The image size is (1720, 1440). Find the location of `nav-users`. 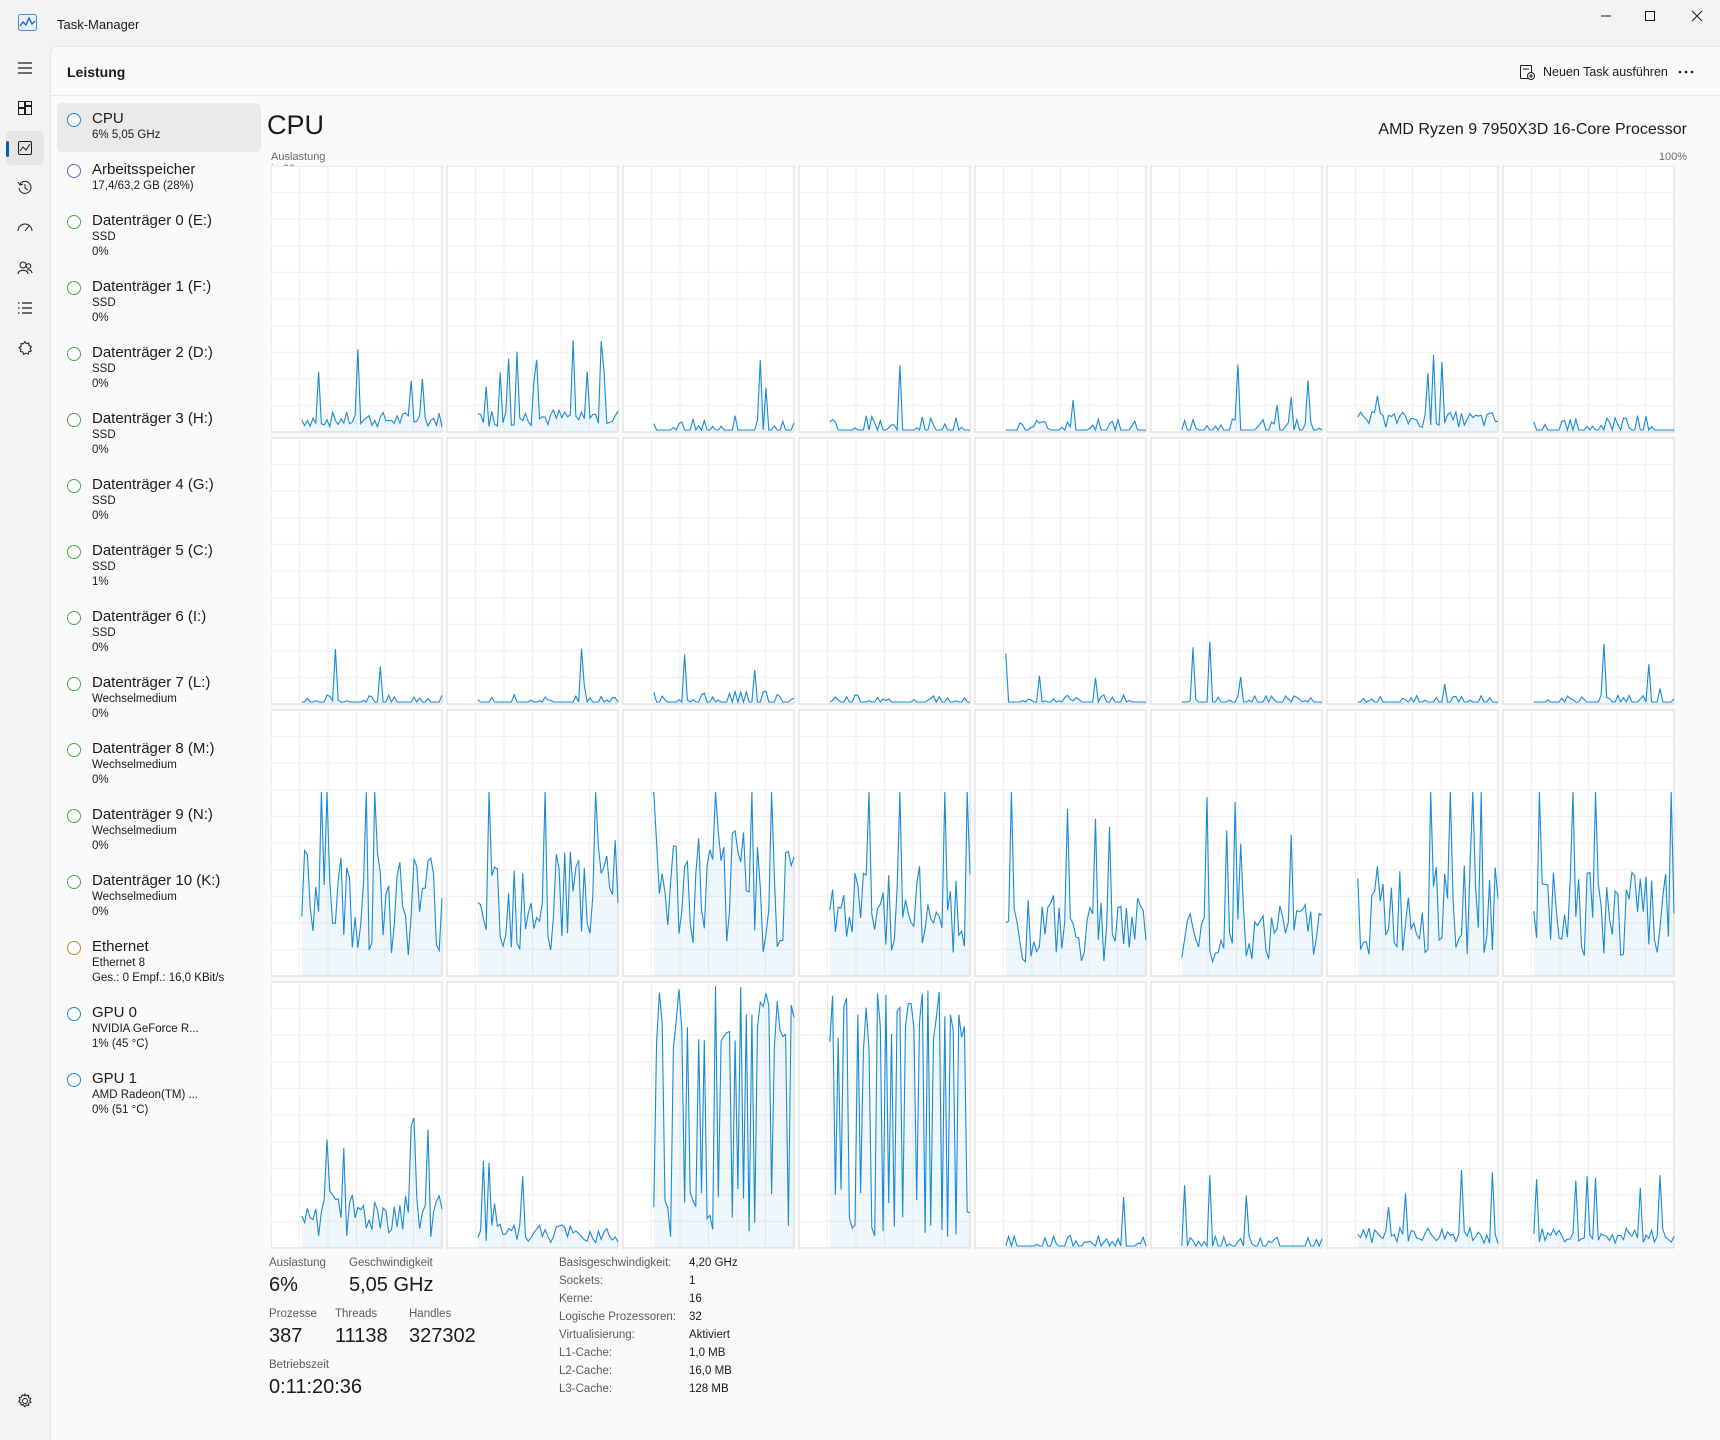

nav-users is located at coordinates (25, 268).